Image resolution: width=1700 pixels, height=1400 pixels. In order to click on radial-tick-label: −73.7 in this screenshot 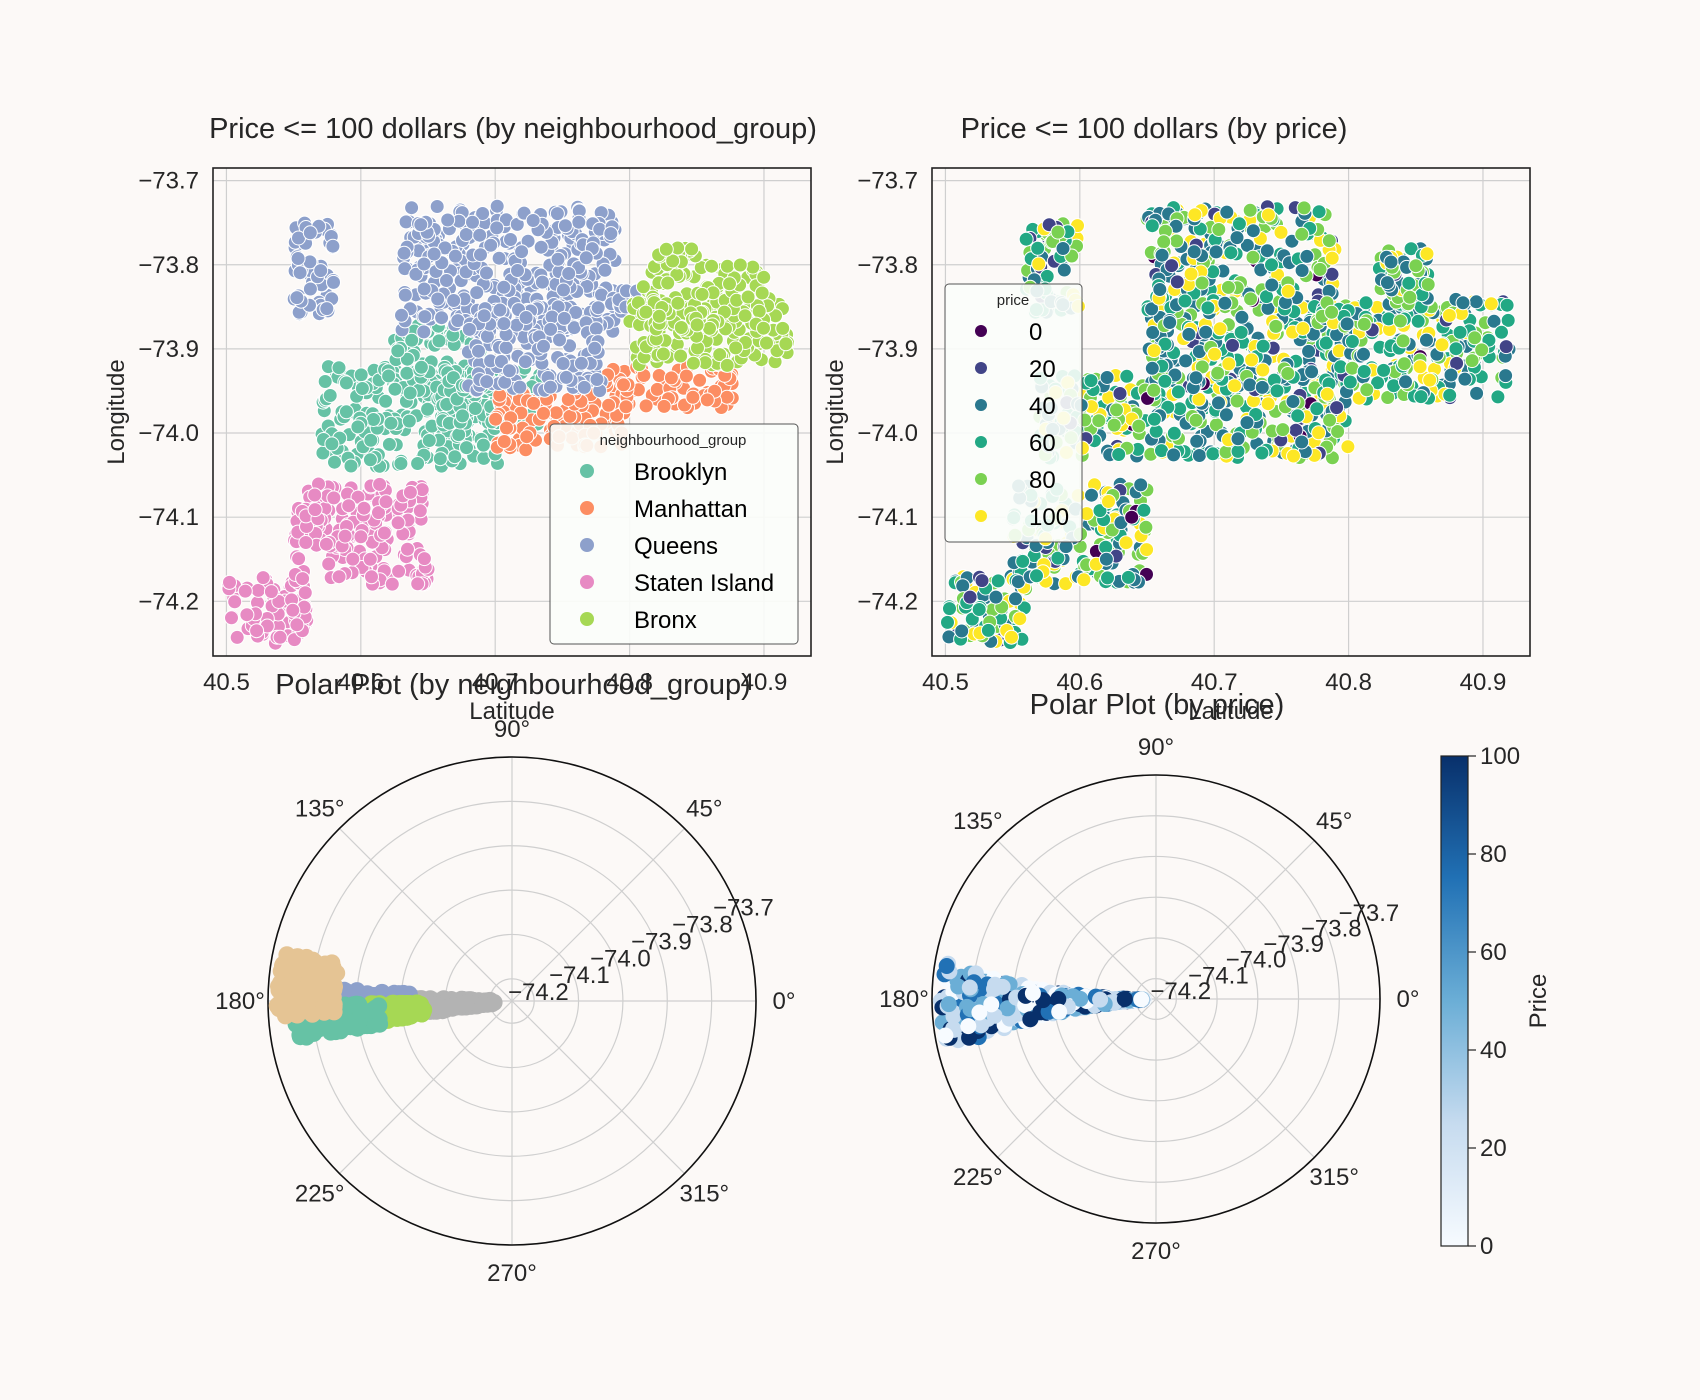, I will do `click(1368, 913)`.